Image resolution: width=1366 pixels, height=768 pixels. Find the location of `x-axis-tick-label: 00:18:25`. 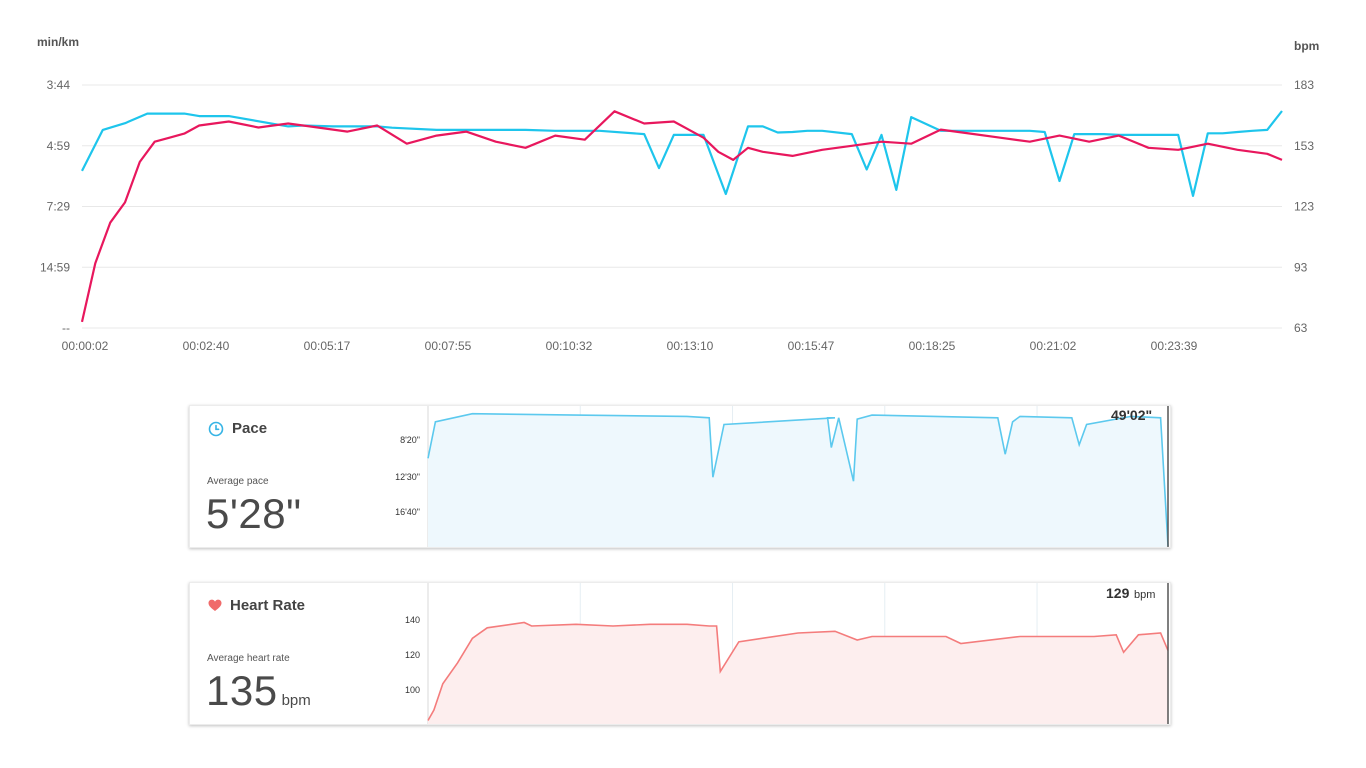

x-axis-tick-label: 00:18:25 is located at coordinates (932, 346).